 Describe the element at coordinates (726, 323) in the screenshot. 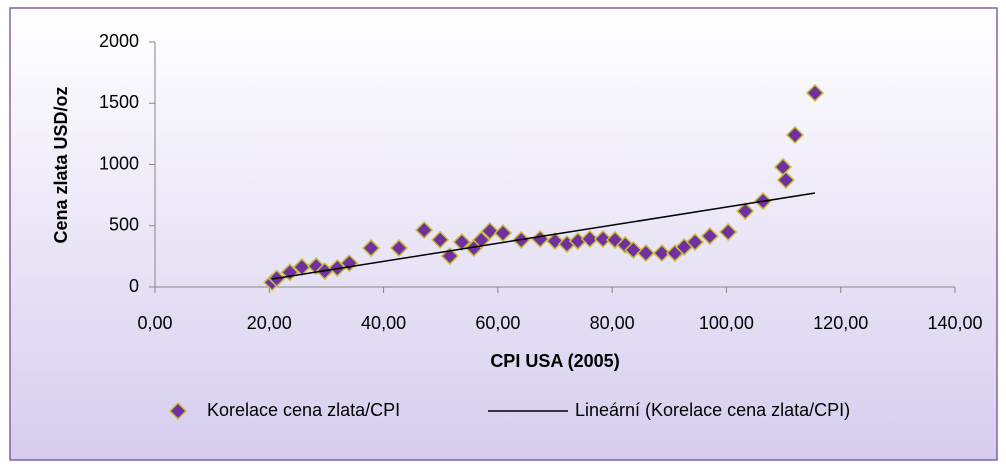

I see `x-tick-label: 100,00` at that location.